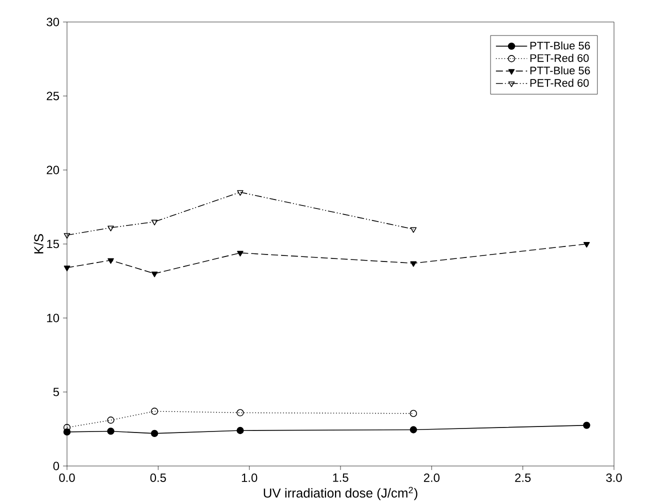  What do you see at coordinates (56, 466) in the screenshot?
I see `y-tick-label: 0` at bounding box center [56, 466].